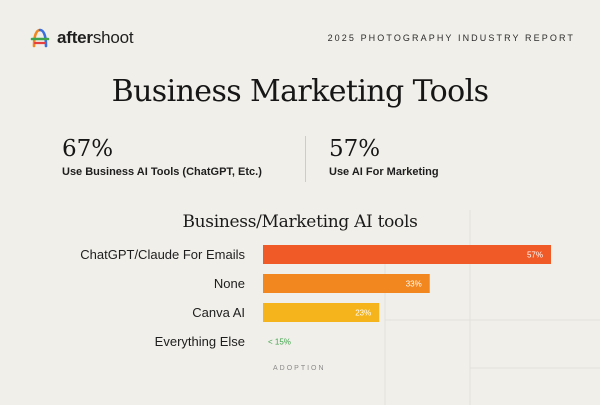 The height and width of the screenshot is (405, 600). I want to click on logo-text: aftershoot, so click(95, 38).